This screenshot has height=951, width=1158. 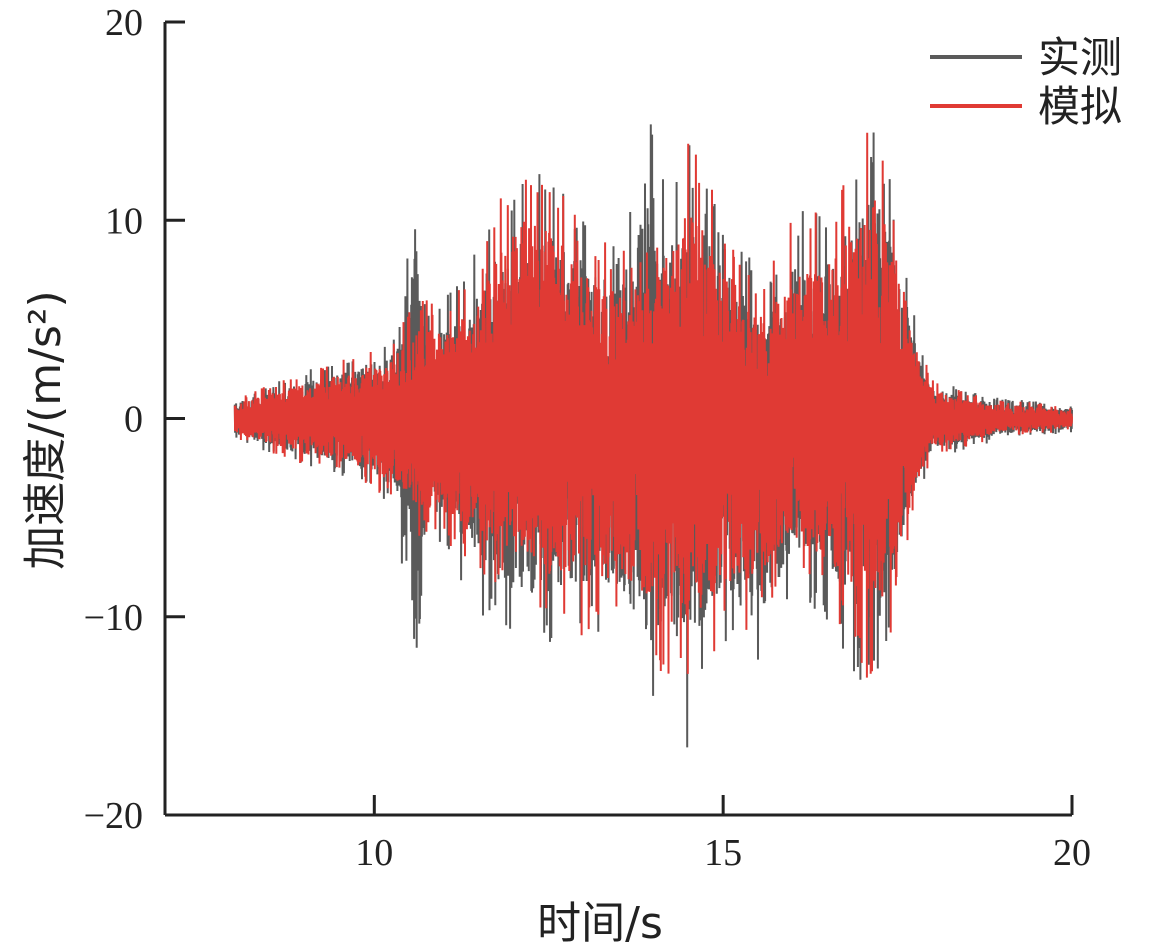 What do you see at coordinates (113, 618) in the screenshot?
I see `y-tick-label: −10` at bounding box center [113, 618].